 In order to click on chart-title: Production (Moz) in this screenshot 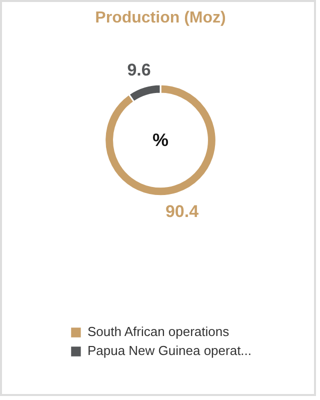, I will do `click(160, 18)`.